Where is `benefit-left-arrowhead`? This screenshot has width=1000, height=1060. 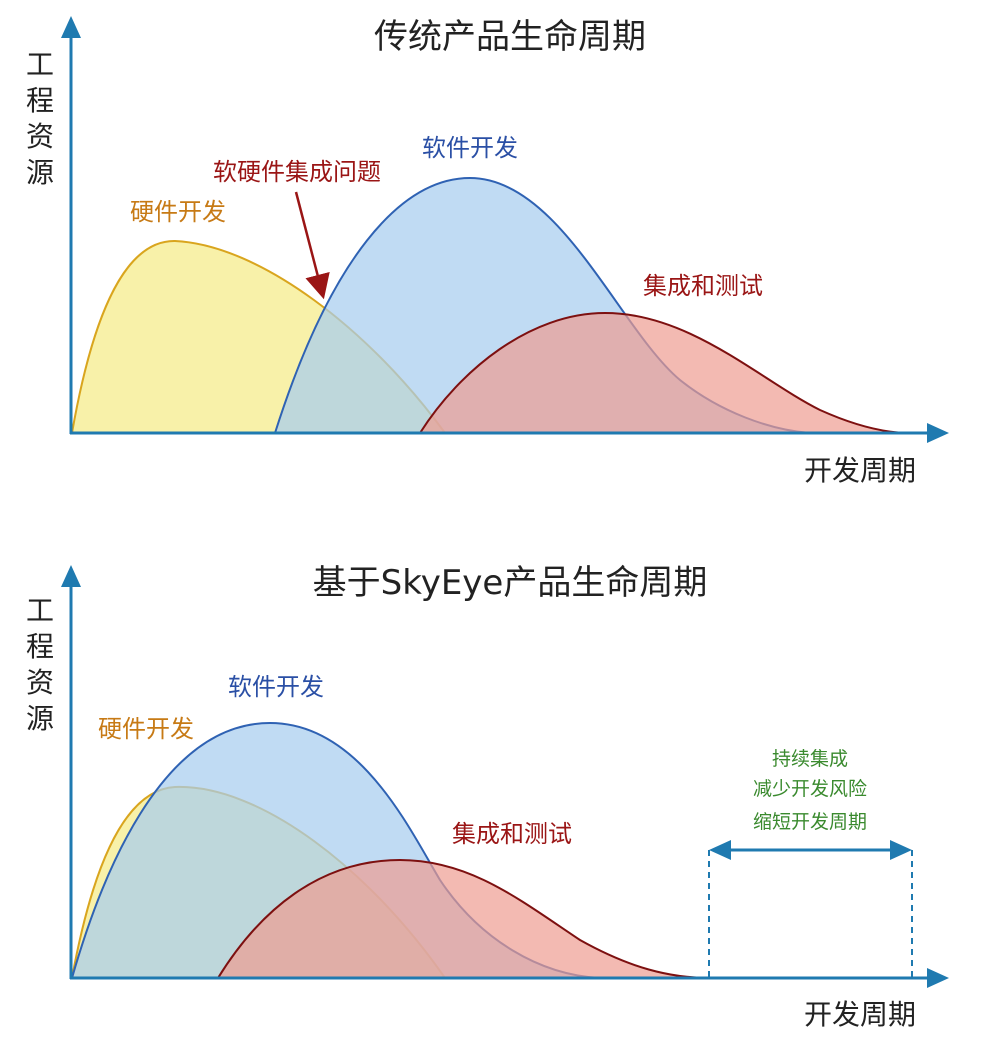
benefit-left-arrowhead is located at coordinates (720, 850).